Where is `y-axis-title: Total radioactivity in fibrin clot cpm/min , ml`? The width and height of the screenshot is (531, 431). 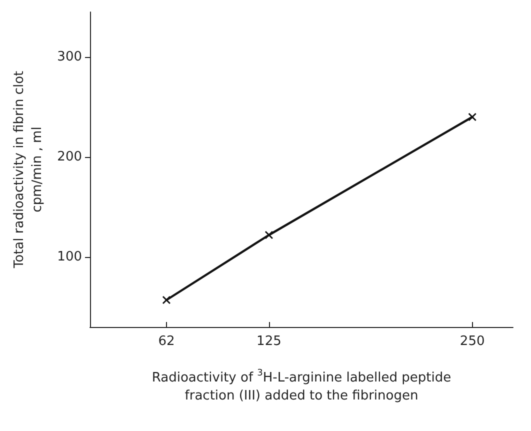
y-axis-title: Total radioactivity in fibrin clot cpm/min , ml is located at coordinates (28, 170).